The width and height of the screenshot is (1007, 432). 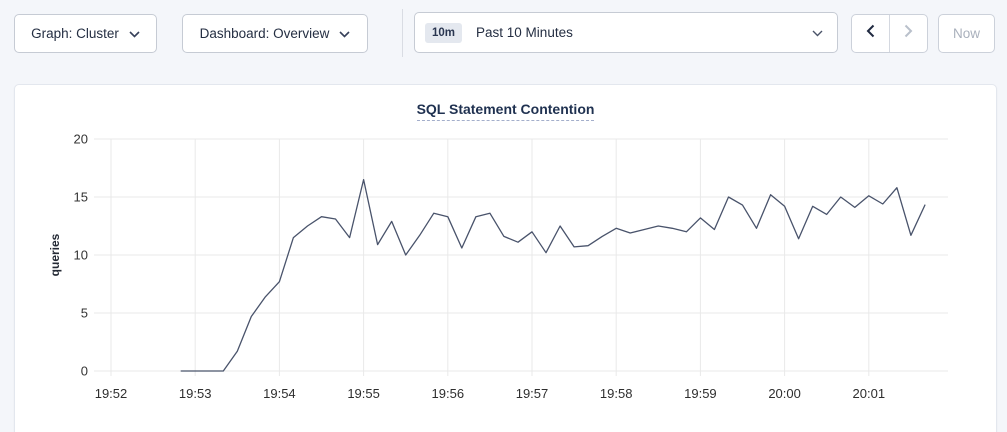 What do you see at coordinates (363, 393) in the screenshot?
I see `x-tick-label: 19:55` at bounding box center [363, 393].